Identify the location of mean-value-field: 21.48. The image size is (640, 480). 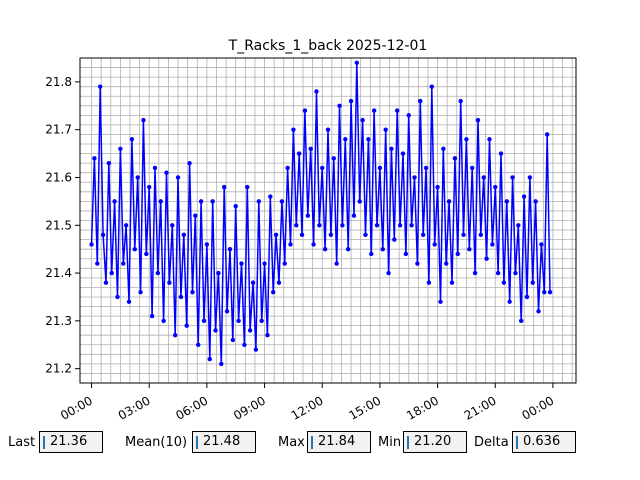
(224, 442).